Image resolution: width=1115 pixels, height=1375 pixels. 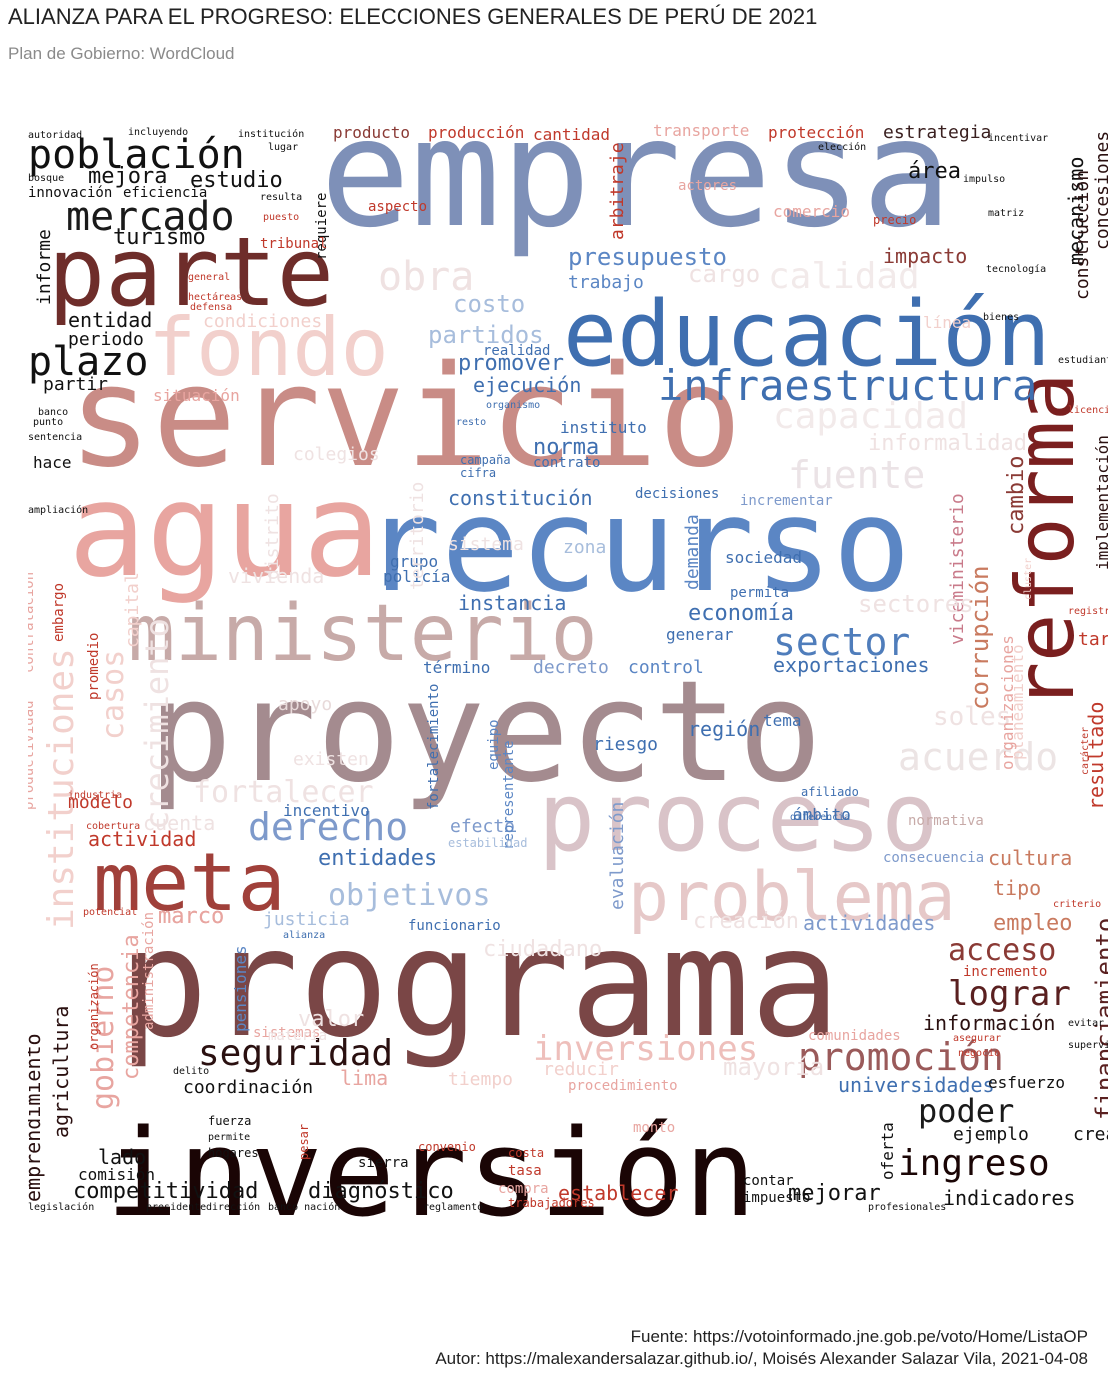 I want to click on cloud-word: fortalecer, so click(x=283, y=792).